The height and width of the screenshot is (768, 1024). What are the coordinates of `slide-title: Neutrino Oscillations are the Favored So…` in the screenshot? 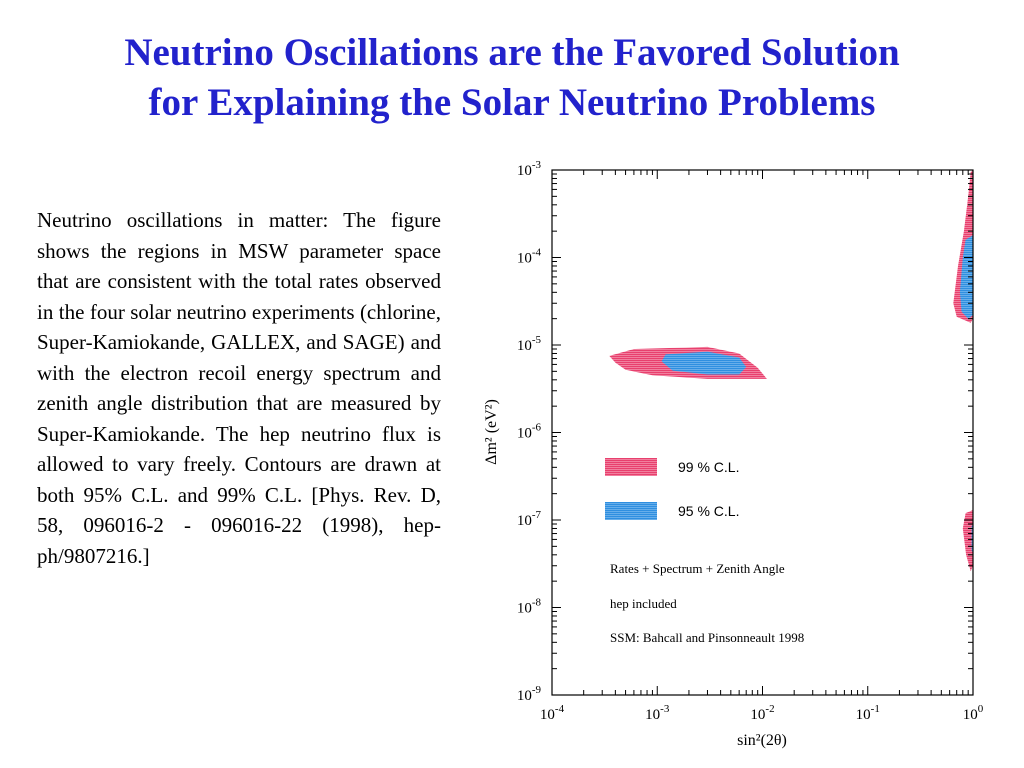 It's located at (512, 78).